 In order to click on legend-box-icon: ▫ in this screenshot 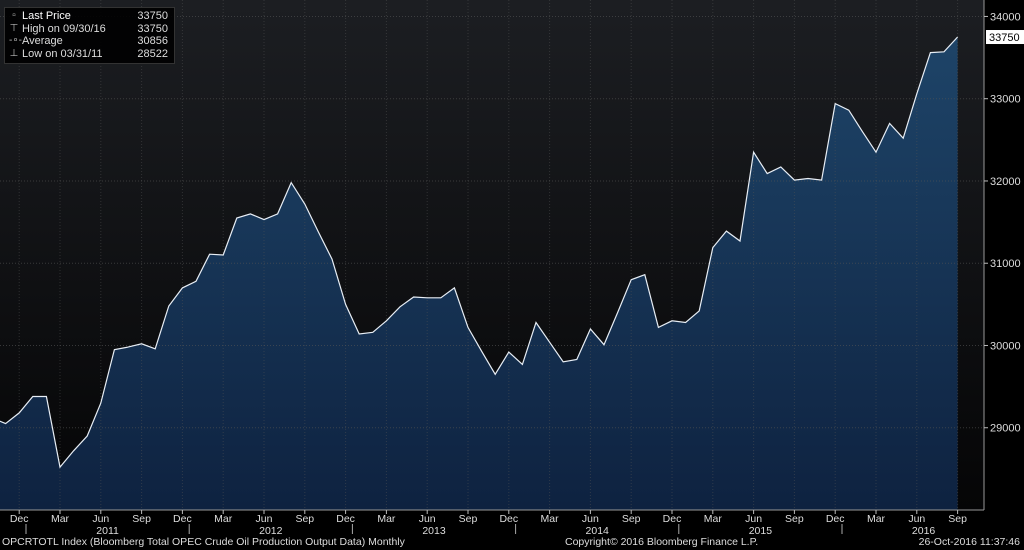, I will do `click(14, 15)`.